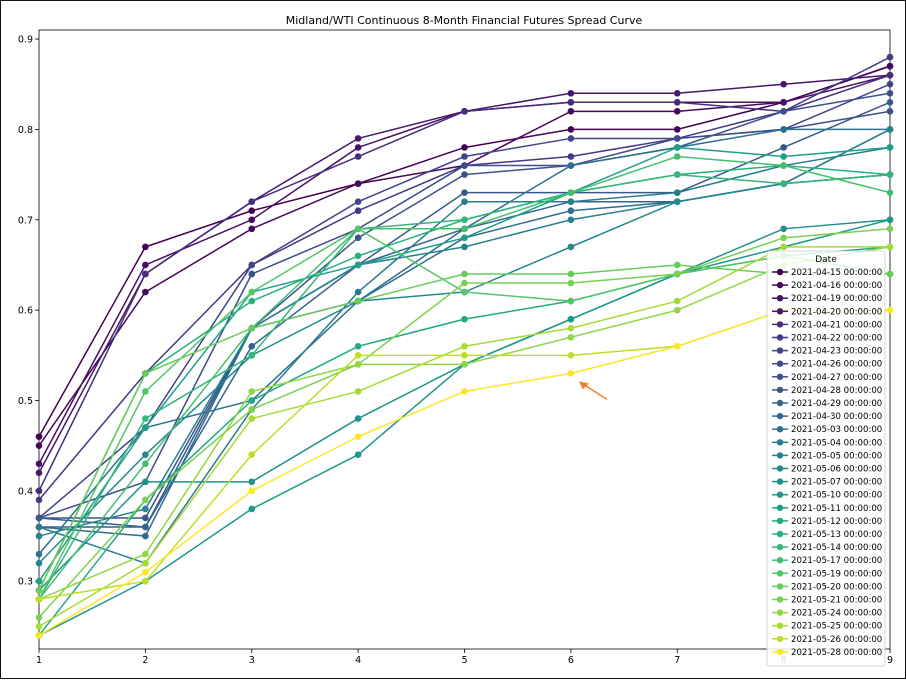 This screenshot has width=906, height=682. What do you see at coordinates (252, 660) in the screenshot?
I see `x-tick-label: 3` at bounding box center [252, 660].